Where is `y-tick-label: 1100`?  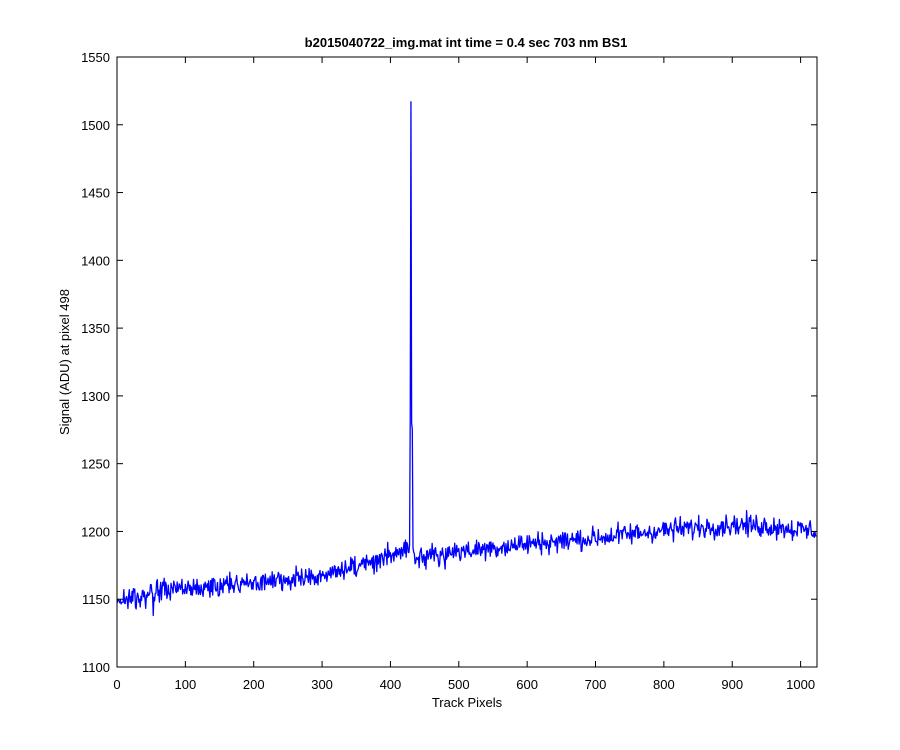
y-tick-label: 1100 is located at coordinates (96, 667).